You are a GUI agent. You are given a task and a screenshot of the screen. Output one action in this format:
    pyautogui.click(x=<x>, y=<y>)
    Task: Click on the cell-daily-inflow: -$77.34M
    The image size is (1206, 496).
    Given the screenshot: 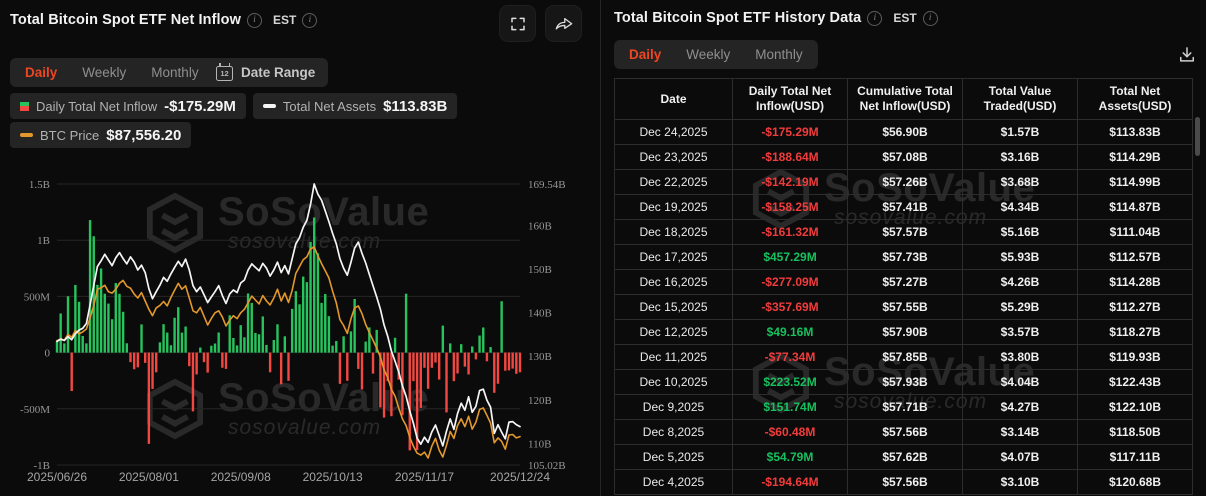 What is the action you would take?
    pyautogui.click(x=790, y=357)
    